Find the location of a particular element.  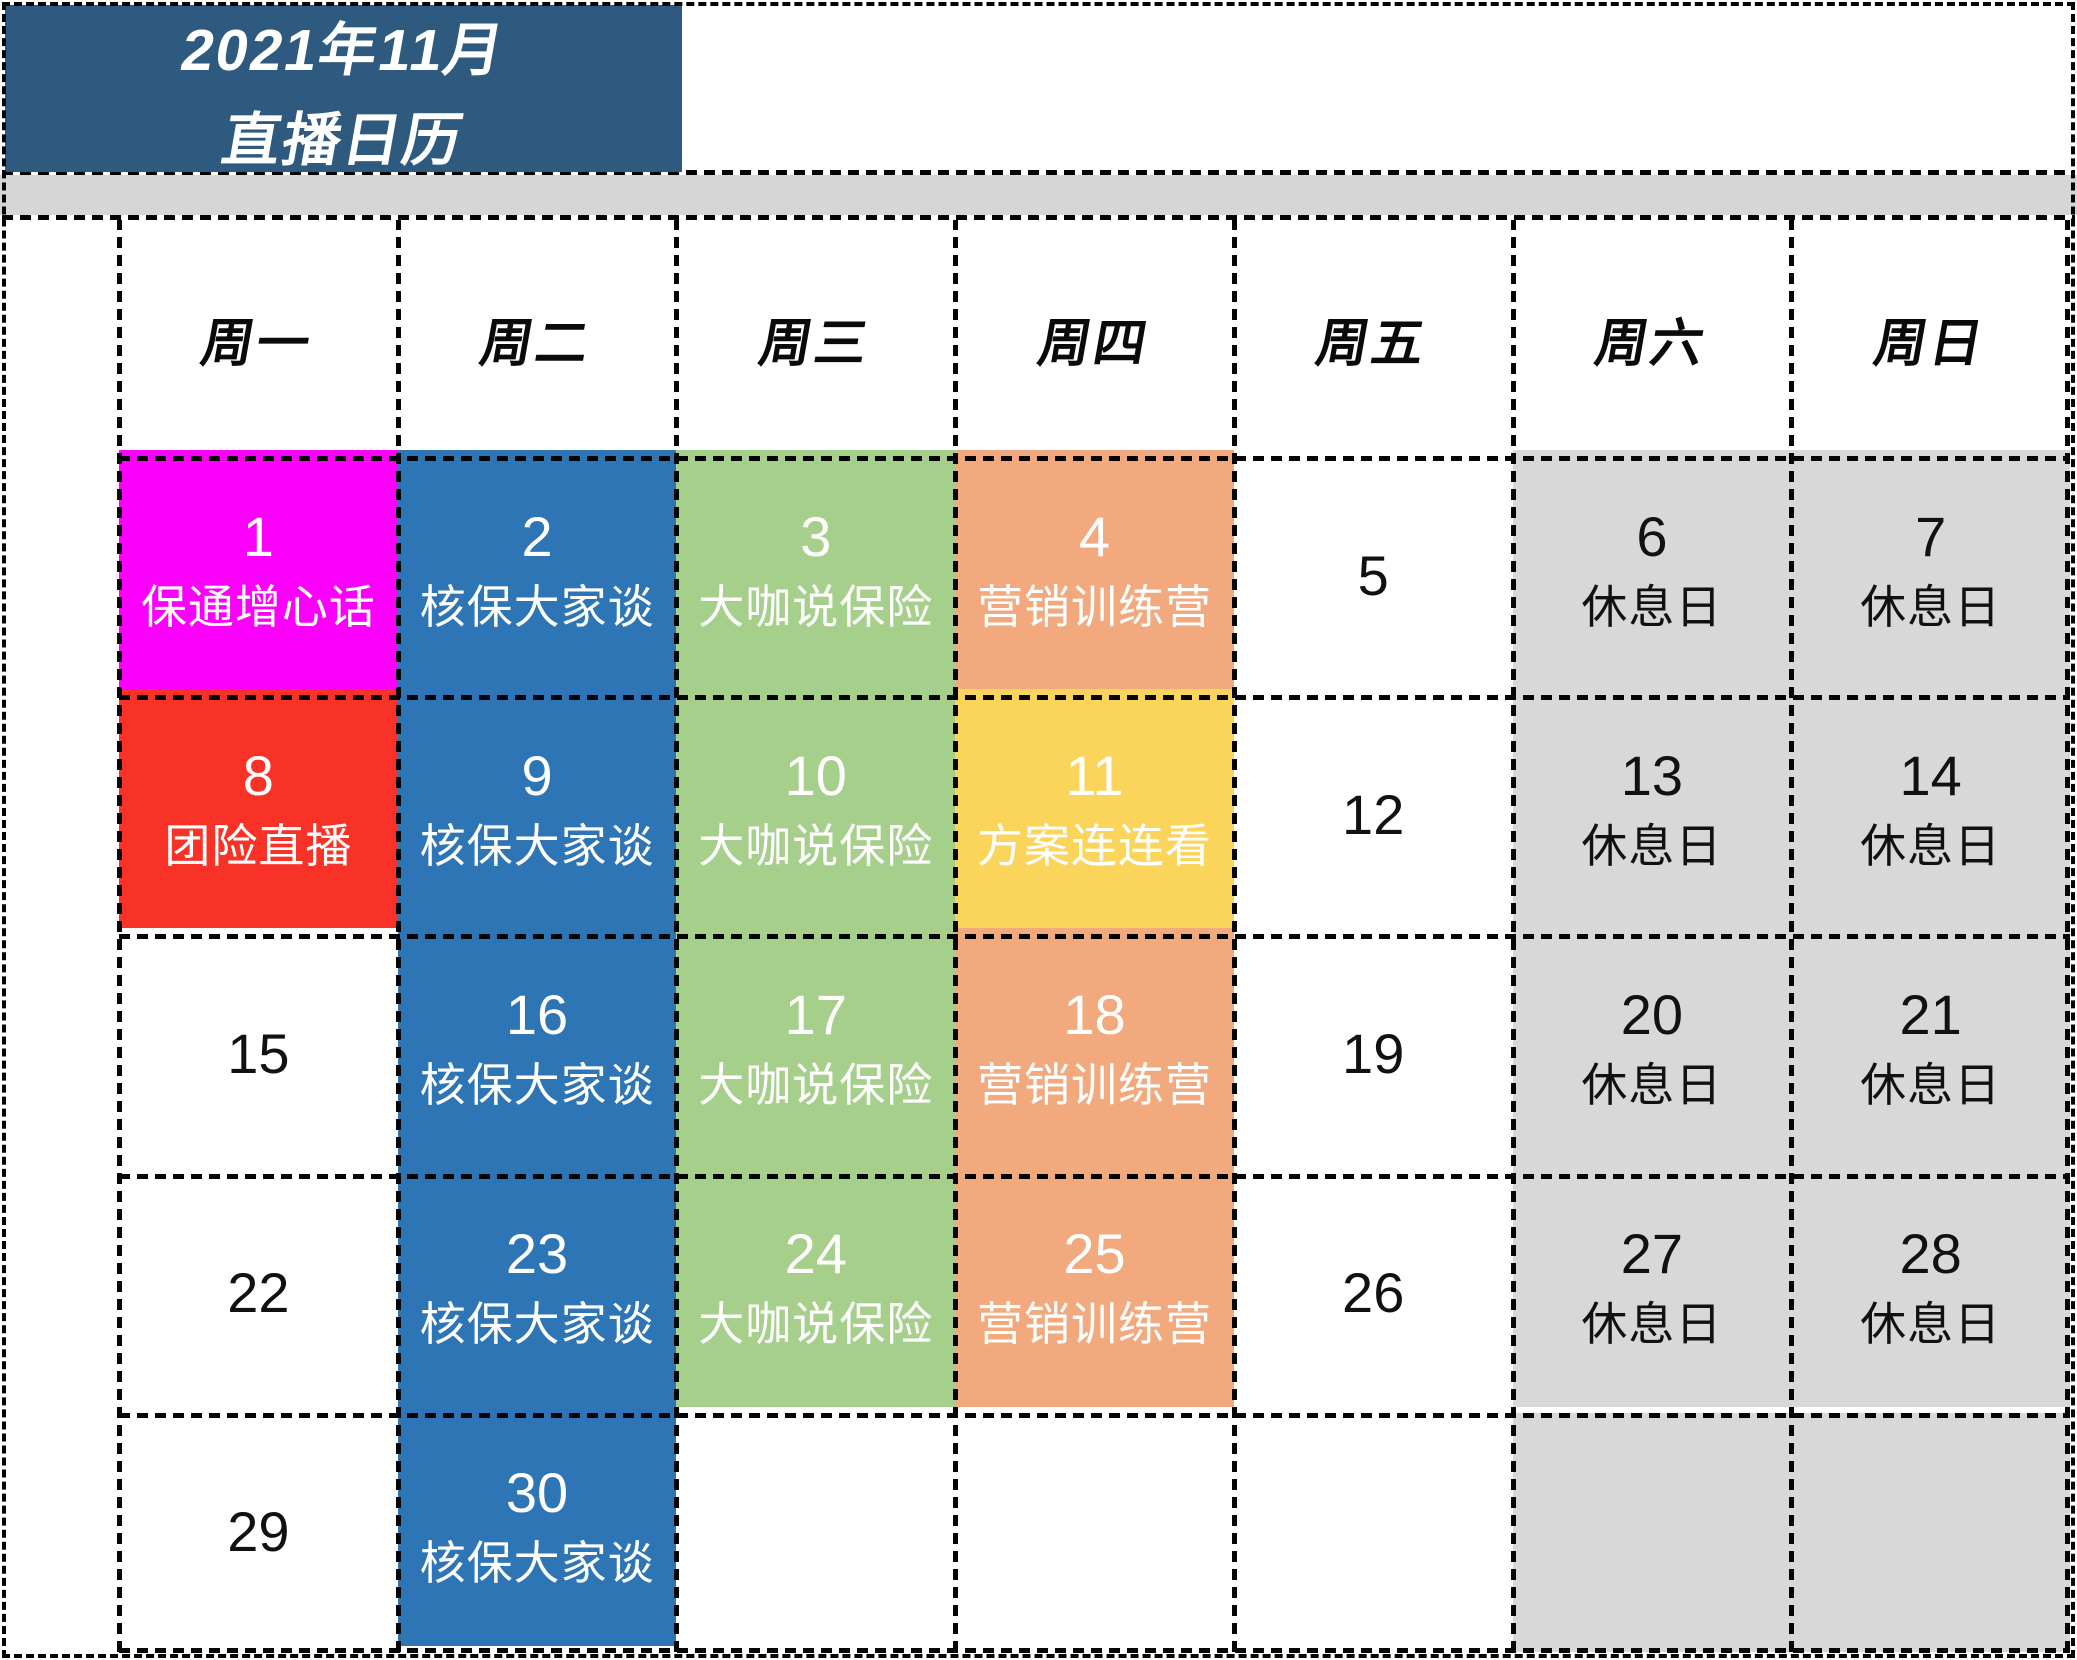

day-number: 23 is located at coordinates (537, 1254).